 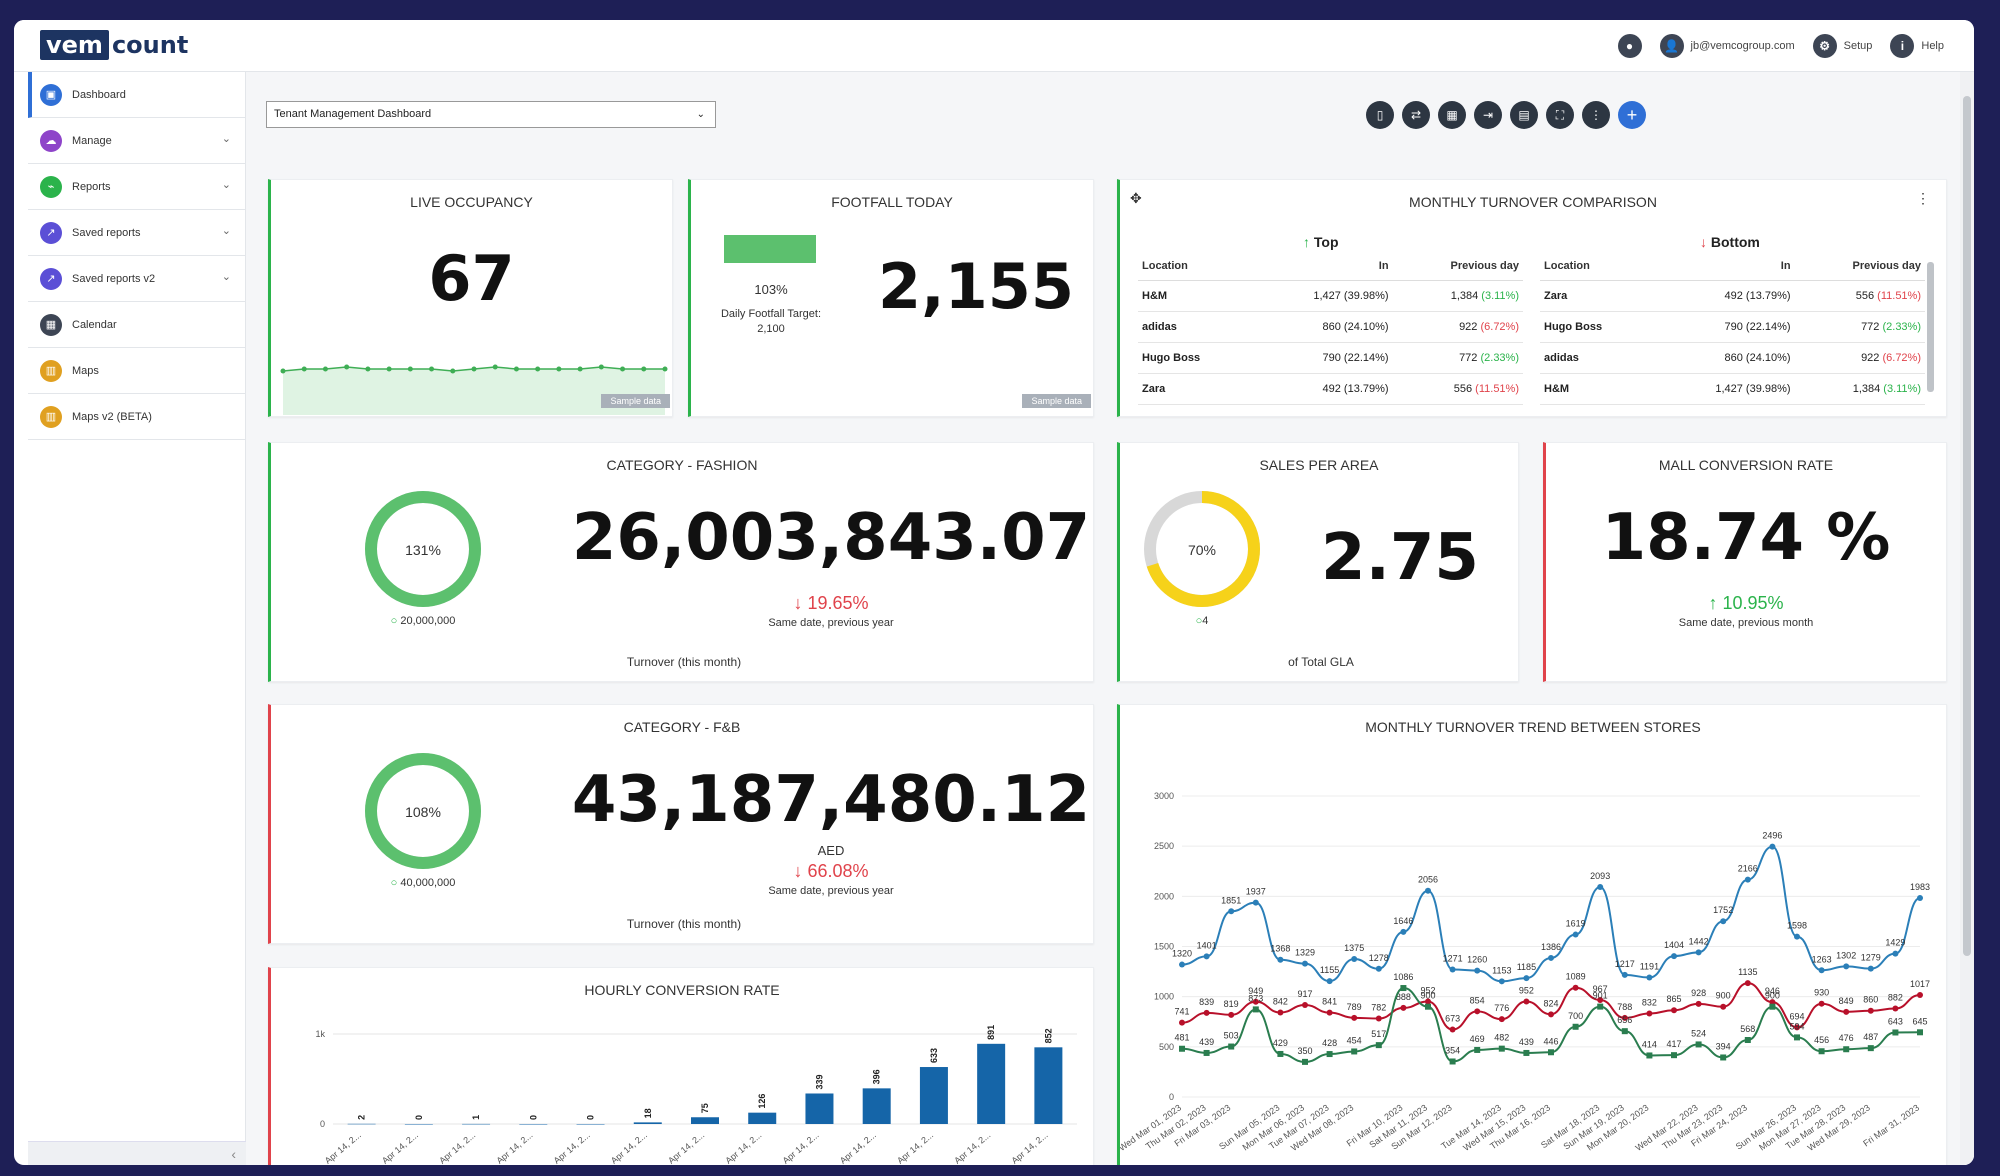 I want to click on previous-day-pct: (2.33%), so click(x=1498, y=357).